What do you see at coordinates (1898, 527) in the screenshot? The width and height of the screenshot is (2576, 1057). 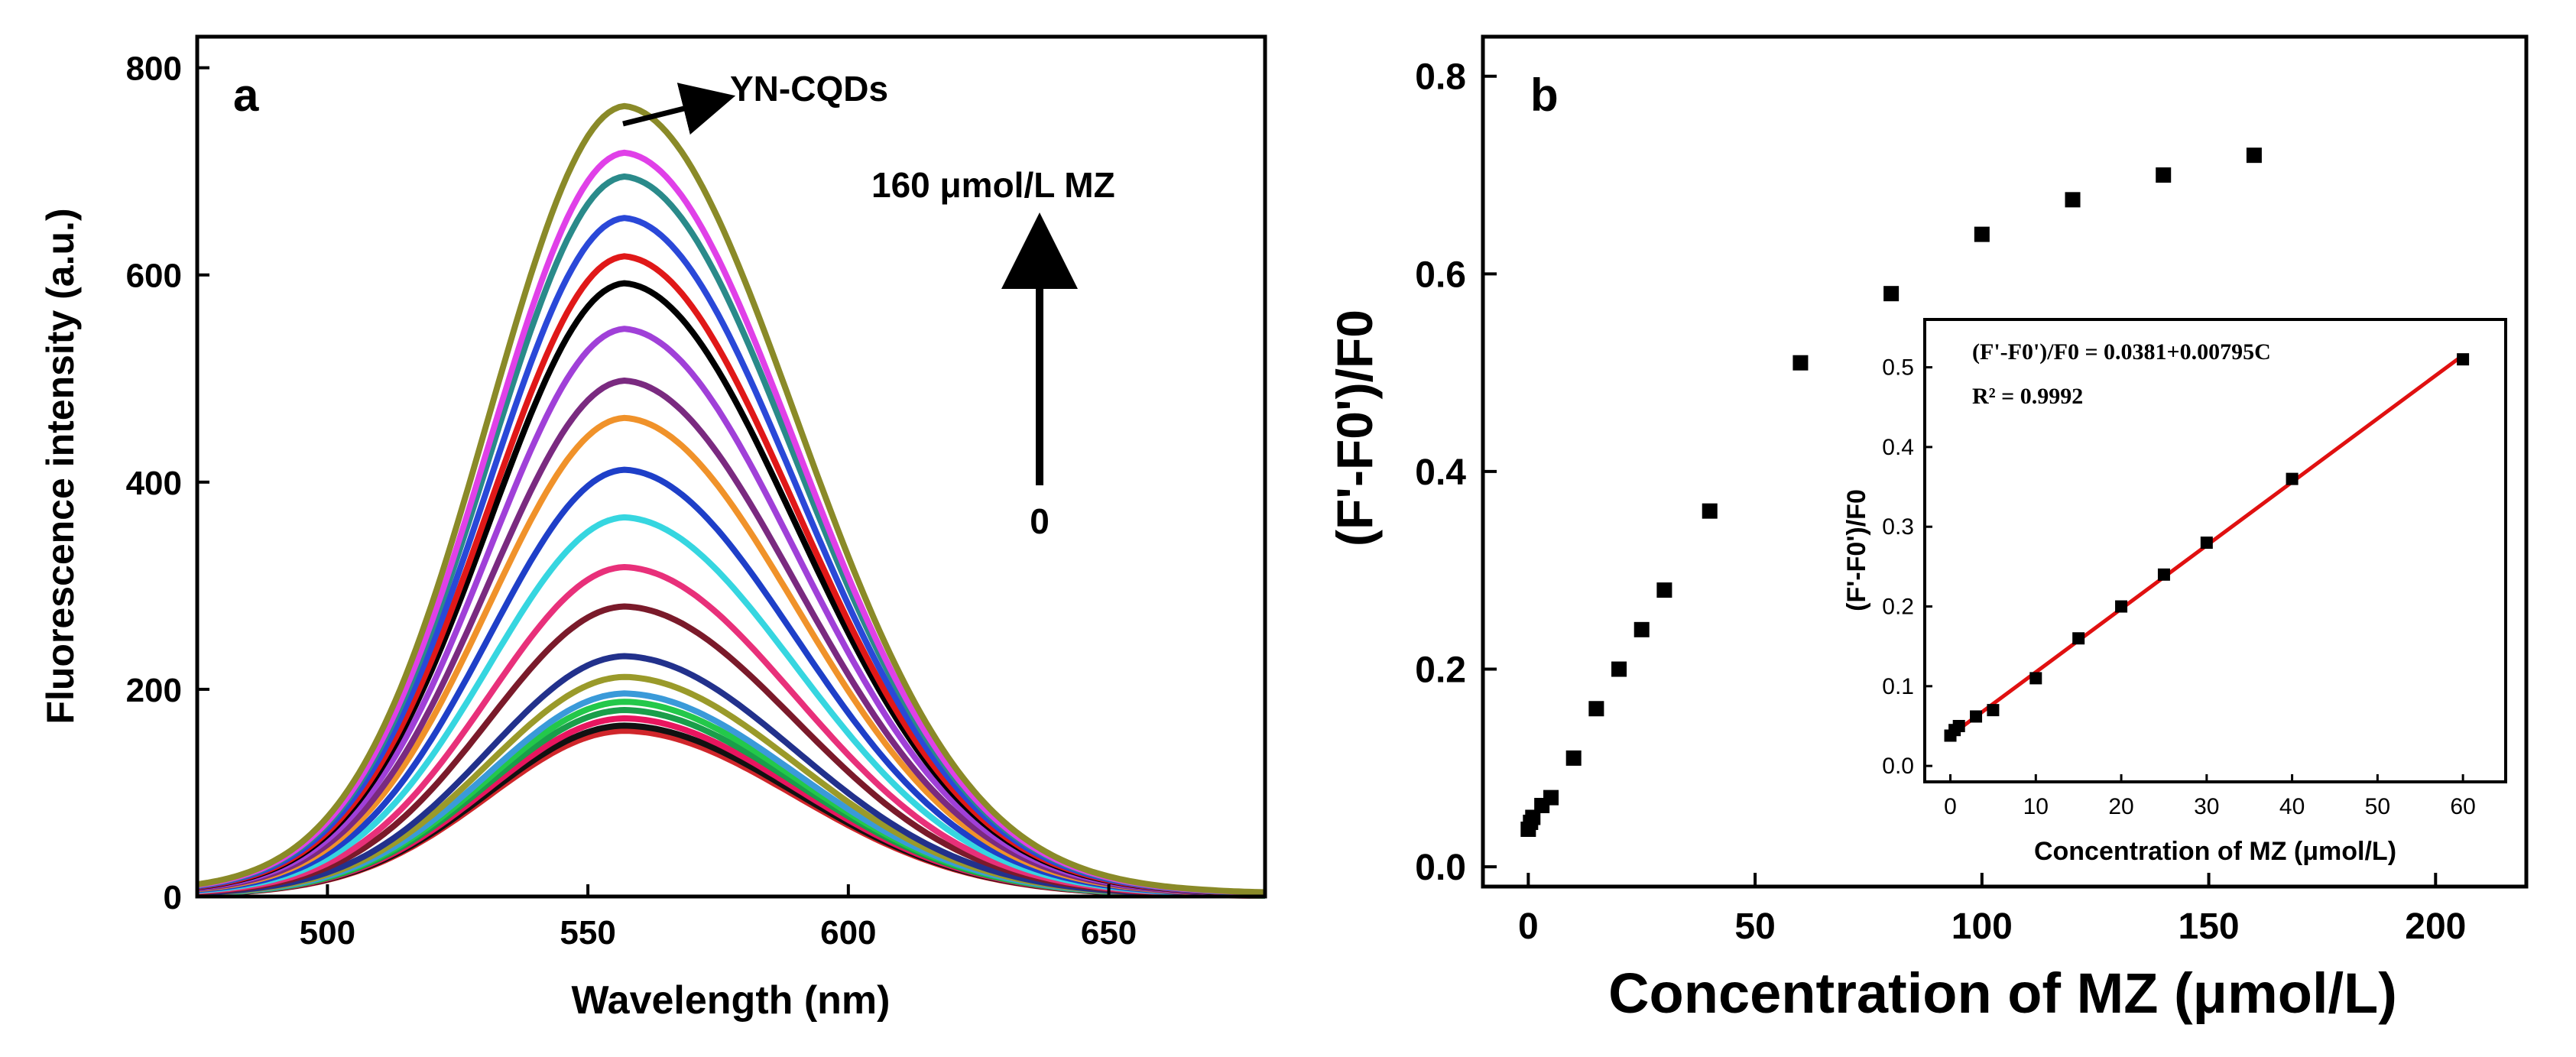 I see `inset-y-tick-label: 0.3` at bounding box center [1898, 527].